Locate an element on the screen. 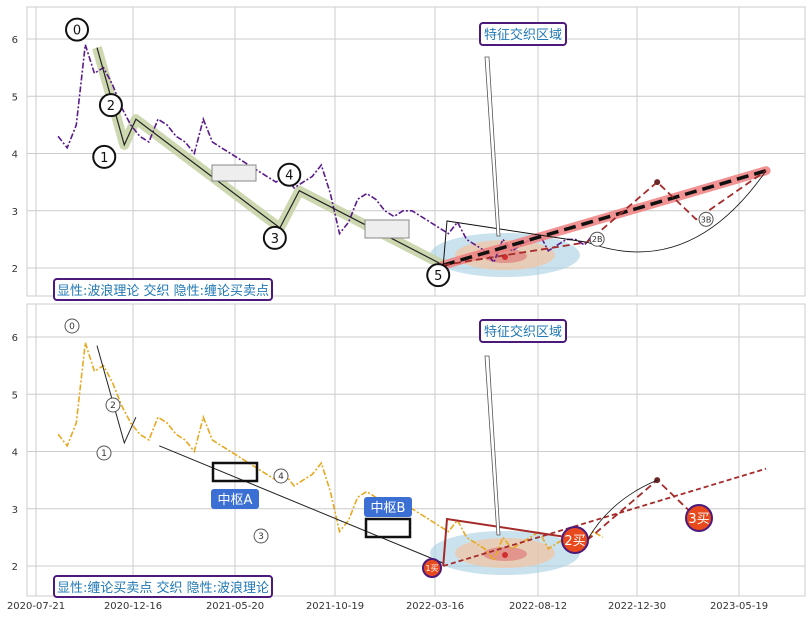 The height and width of the screenshot is (617, 811). bottom-wave-label: 2 is located at coordinates (113, 406).